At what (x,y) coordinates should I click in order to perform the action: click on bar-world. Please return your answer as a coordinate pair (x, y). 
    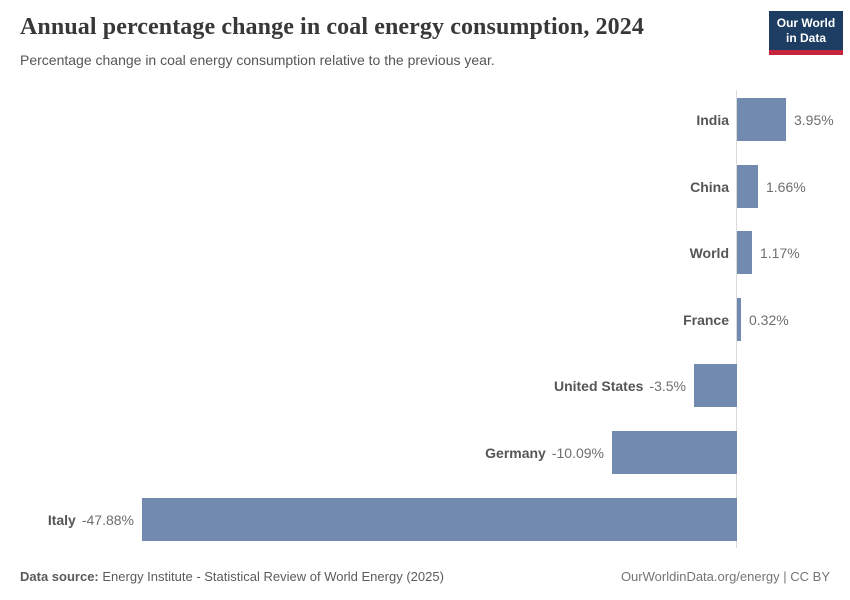
    Looking at the image, I should click on (744, 252).